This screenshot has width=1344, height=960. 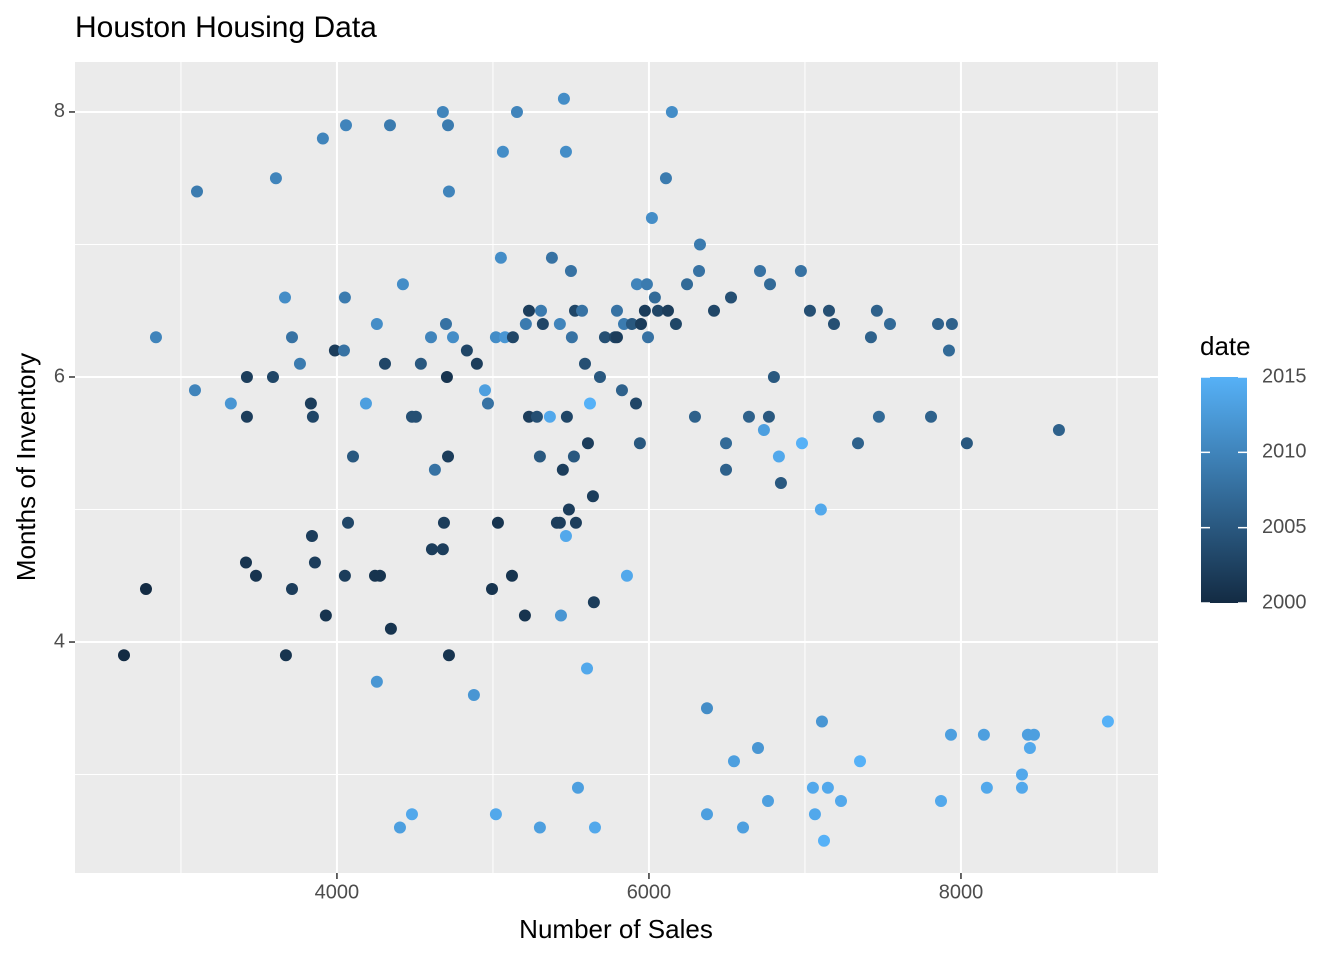 What do you see at coordinates (1225, 346) in the screenshot?
I see `legend-title: date` at bounding box center [1225, 346].